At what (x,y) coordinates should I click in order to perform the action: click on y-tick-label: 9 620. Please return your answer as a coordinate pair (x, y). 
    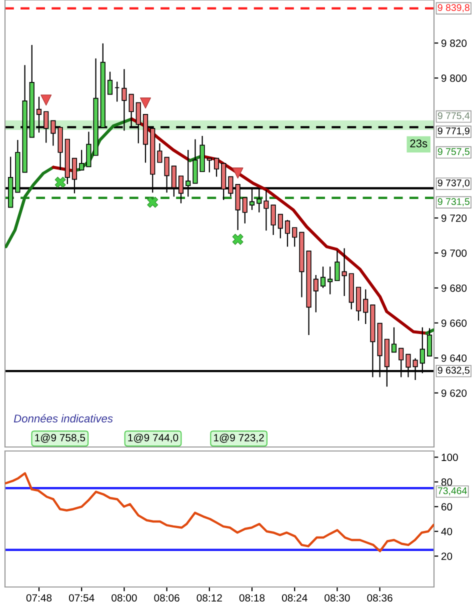
    Looking at the image, I should click on (454, 393).